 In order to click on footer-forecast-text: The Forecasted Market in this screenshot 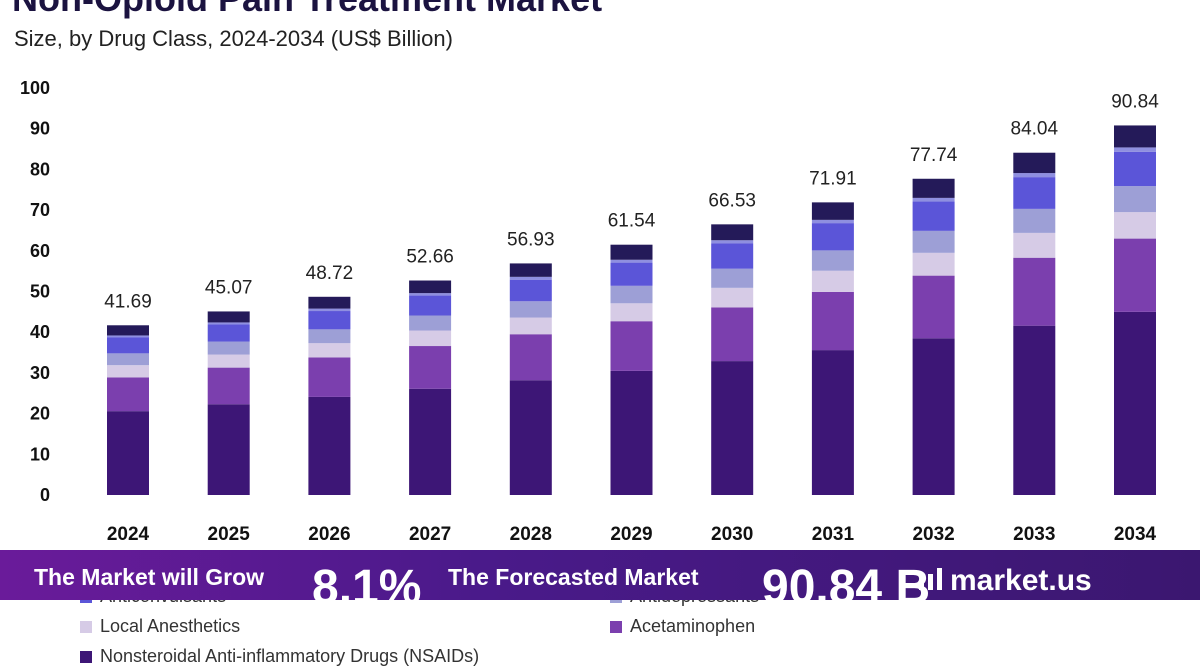, I will do `click(573, 577)`.